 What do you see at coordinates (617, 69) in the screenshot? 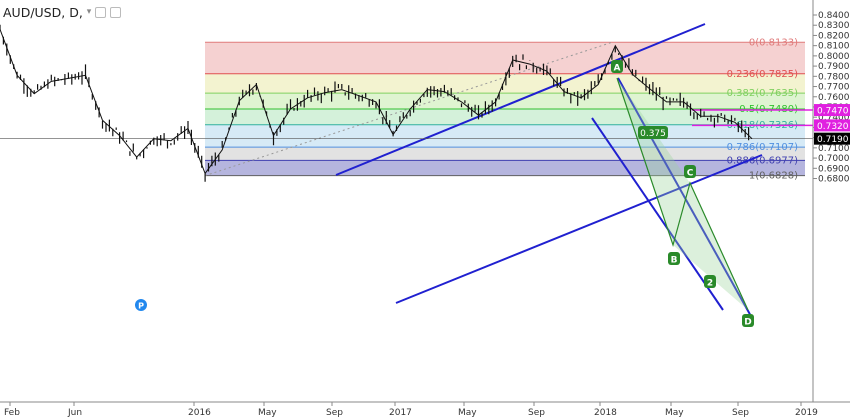
I see `pattern-point-a: A` at bounding box center [617, 69].